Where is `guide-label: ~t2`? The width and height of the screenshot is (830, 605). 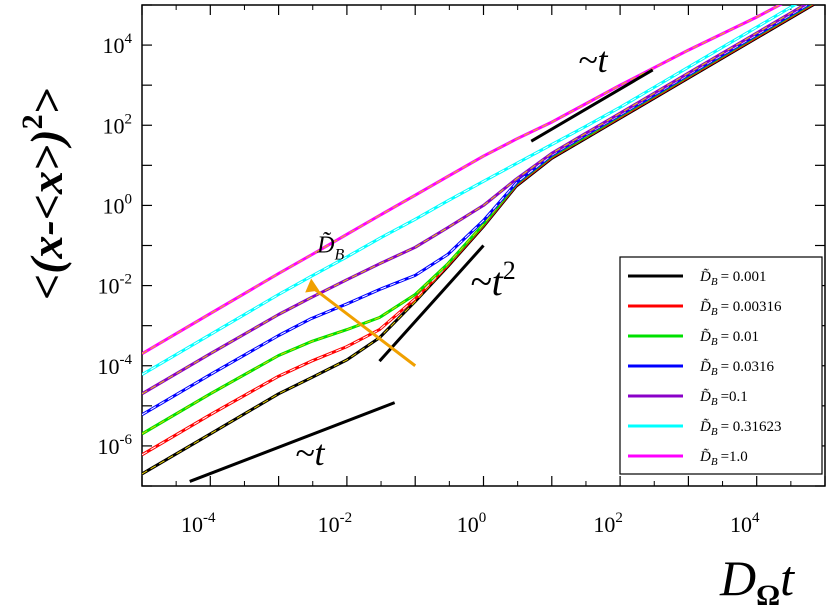
guide-label: ~t2 is located at coordinates (493, 280).